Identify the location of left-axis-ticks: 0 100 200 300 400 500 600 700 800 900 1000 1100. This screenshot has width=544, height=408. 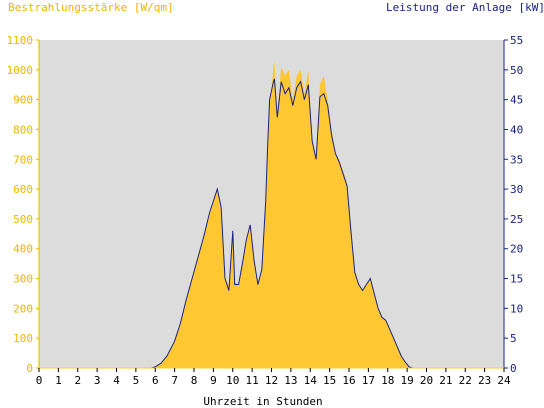
(23, 204).